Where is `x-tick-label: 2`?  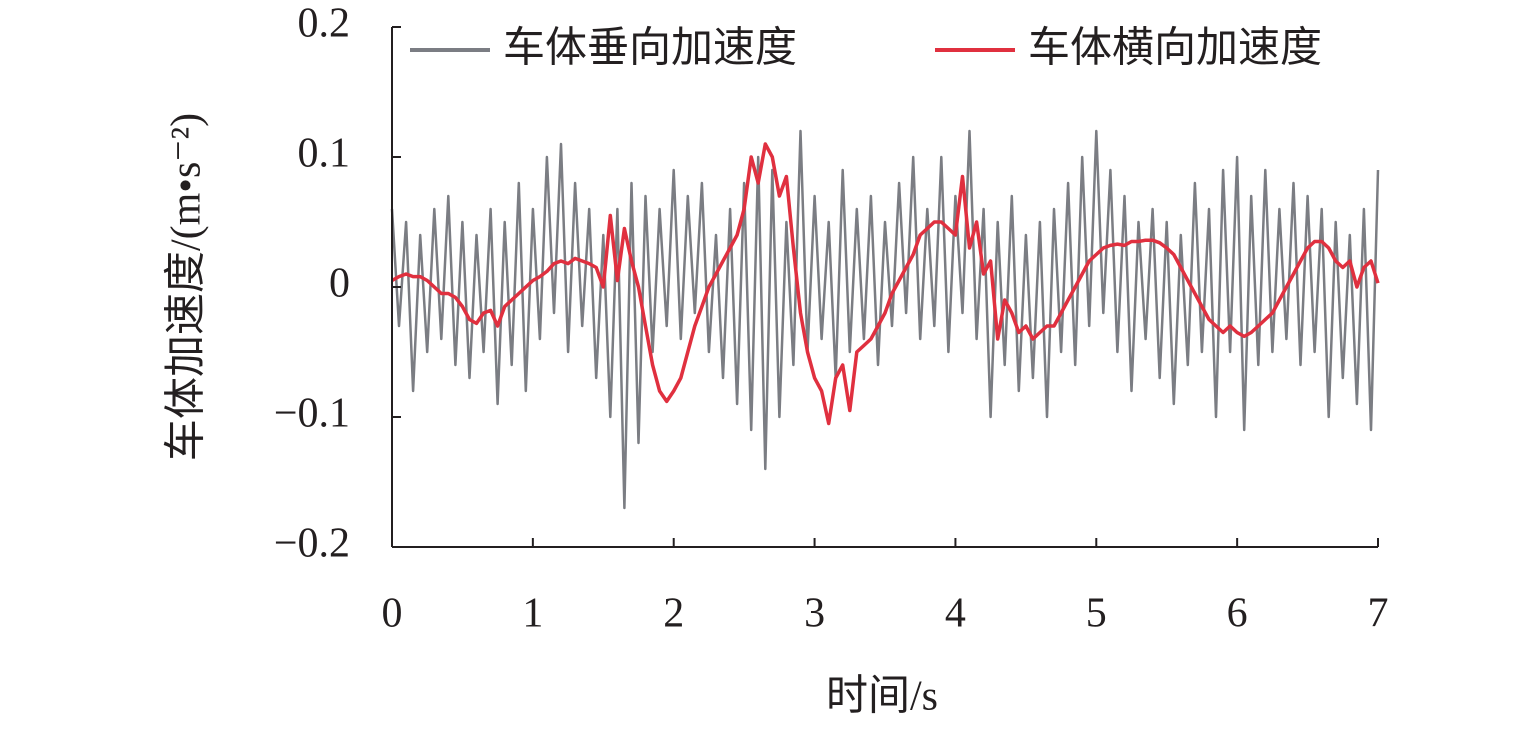
x-tick-label: 2 is located at coordinates (673, 614).